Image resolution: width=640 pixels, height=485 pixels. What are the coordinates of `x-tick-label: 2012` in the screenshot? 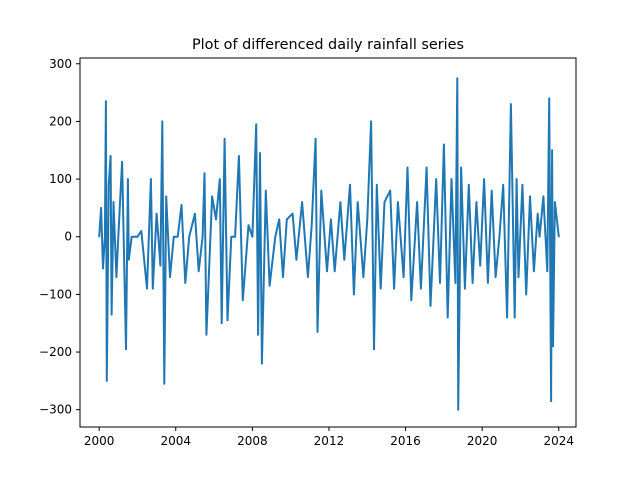 It's located at (329, 441).